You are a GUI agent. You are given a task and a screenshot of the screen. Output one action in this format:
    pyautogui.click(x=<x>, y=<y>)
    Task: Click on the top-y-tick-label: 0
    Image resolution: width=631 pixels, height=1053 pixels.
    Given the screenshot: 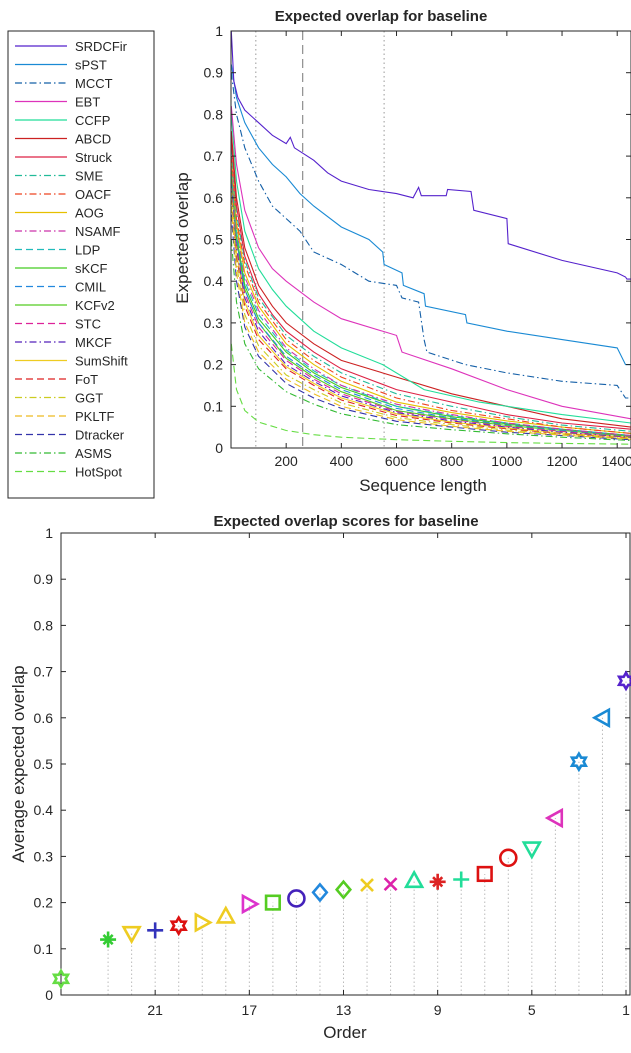 What is the action you would take?
    pyautogui.click(x=219, y=448)
    